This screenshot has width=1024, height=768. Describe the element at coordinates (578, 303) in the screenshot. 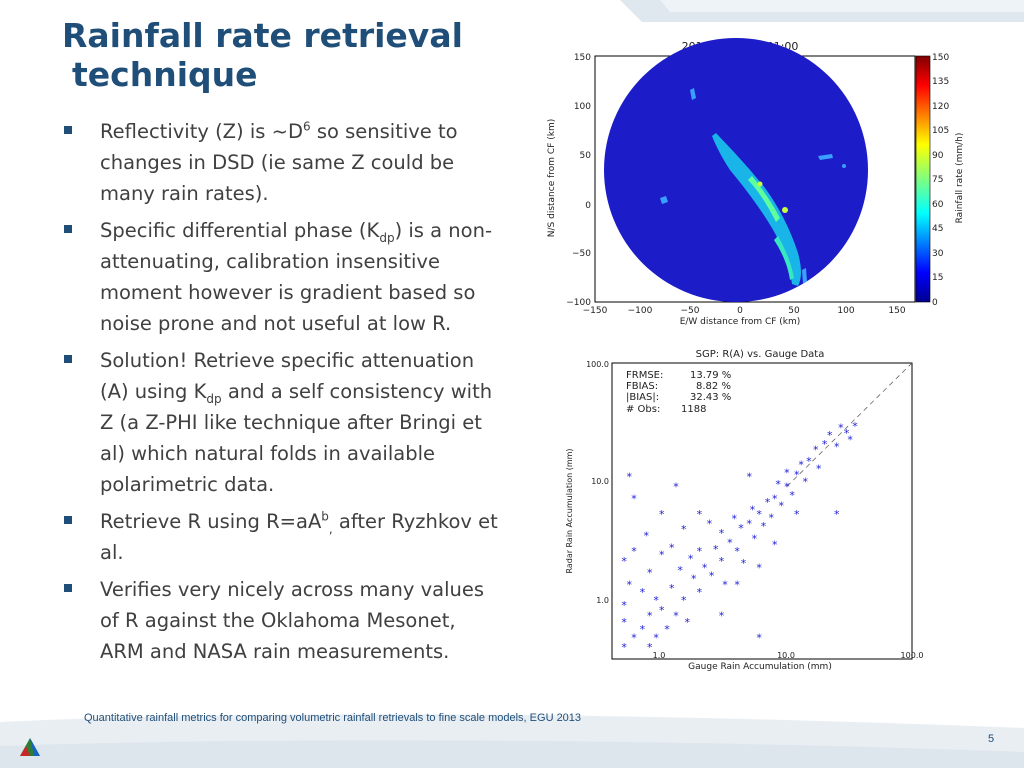

I see `radar-y-tick: −100` at that location.